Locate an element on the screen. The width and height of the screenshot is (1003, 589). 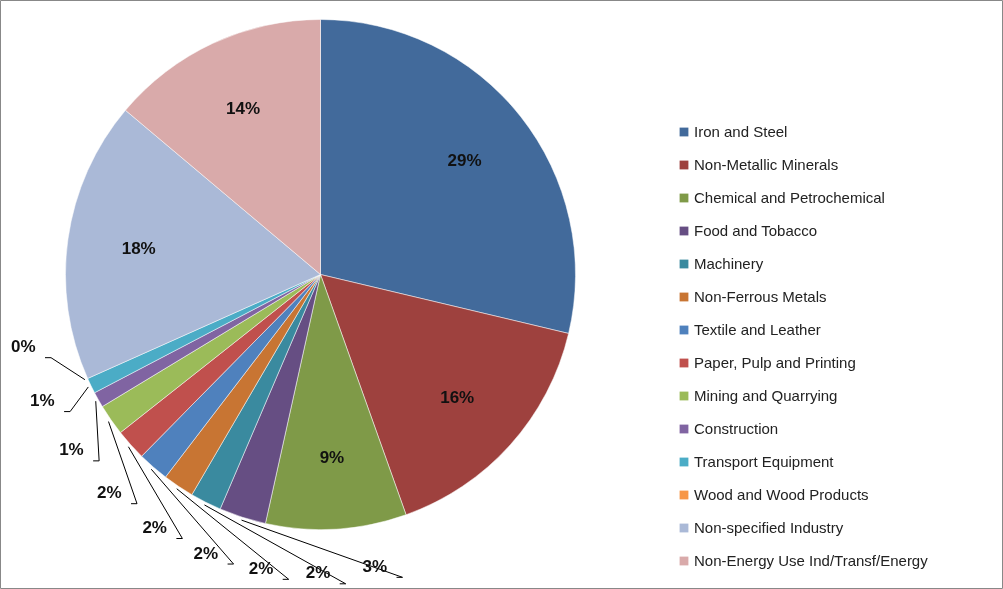
legend-label: Machinery is located at coordinates (729, 263).